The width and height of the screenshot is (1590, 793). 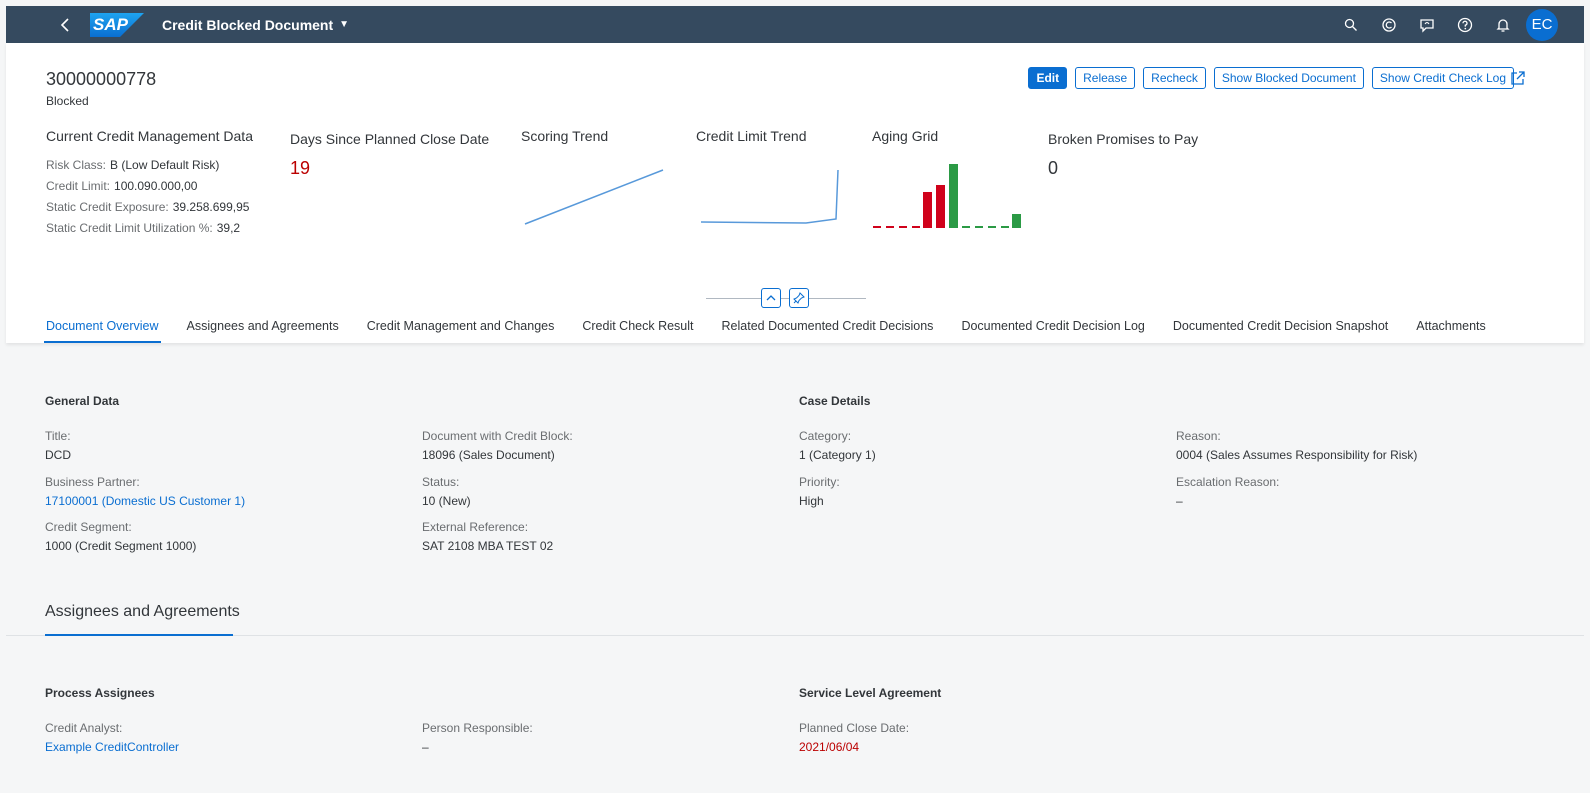 What do you see at coordinates (211, 207) in the screenshot?
I see `exposure-value: 39.258.699,95` at bounding box center [211, 207].